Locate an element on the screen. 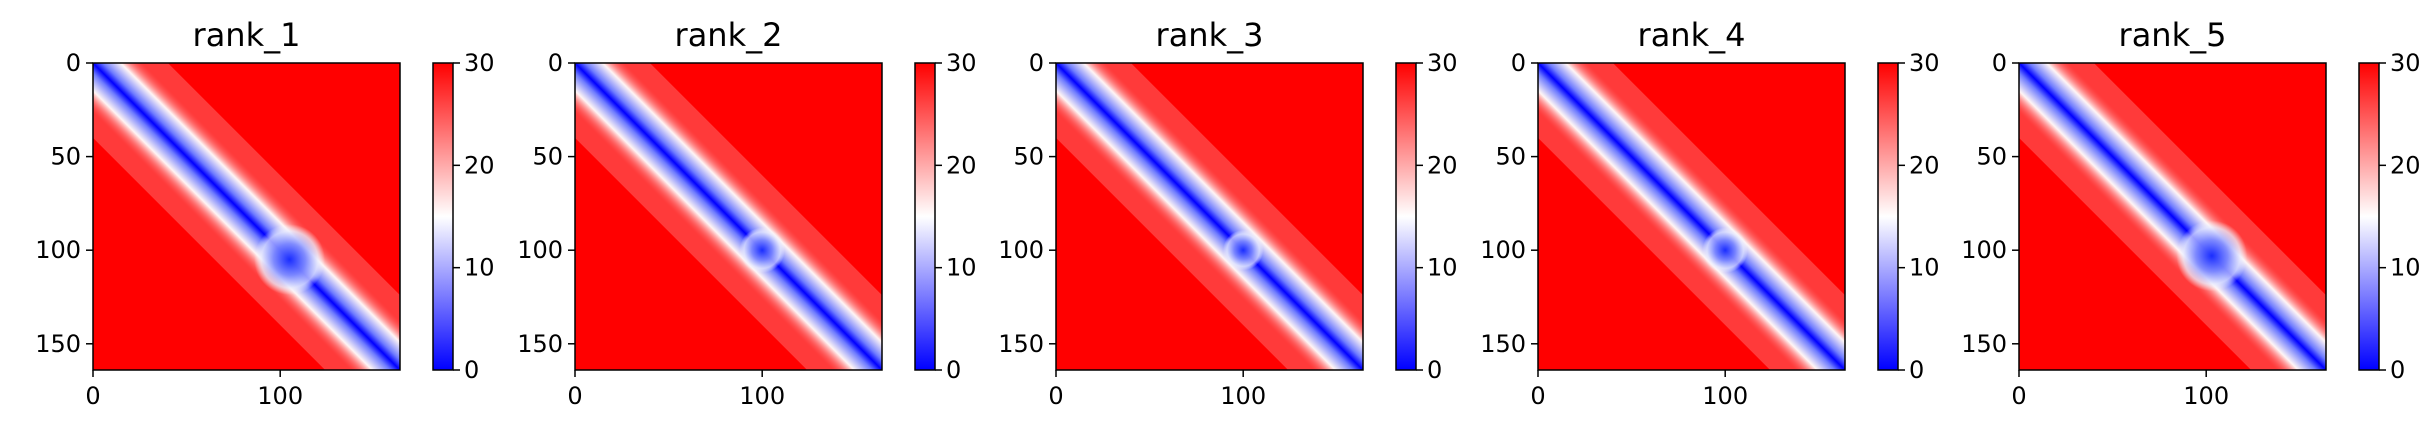 The height and width of the screenshot is (438, 2435). panel-title: rank_3 is located at coordinates (1210, 35).